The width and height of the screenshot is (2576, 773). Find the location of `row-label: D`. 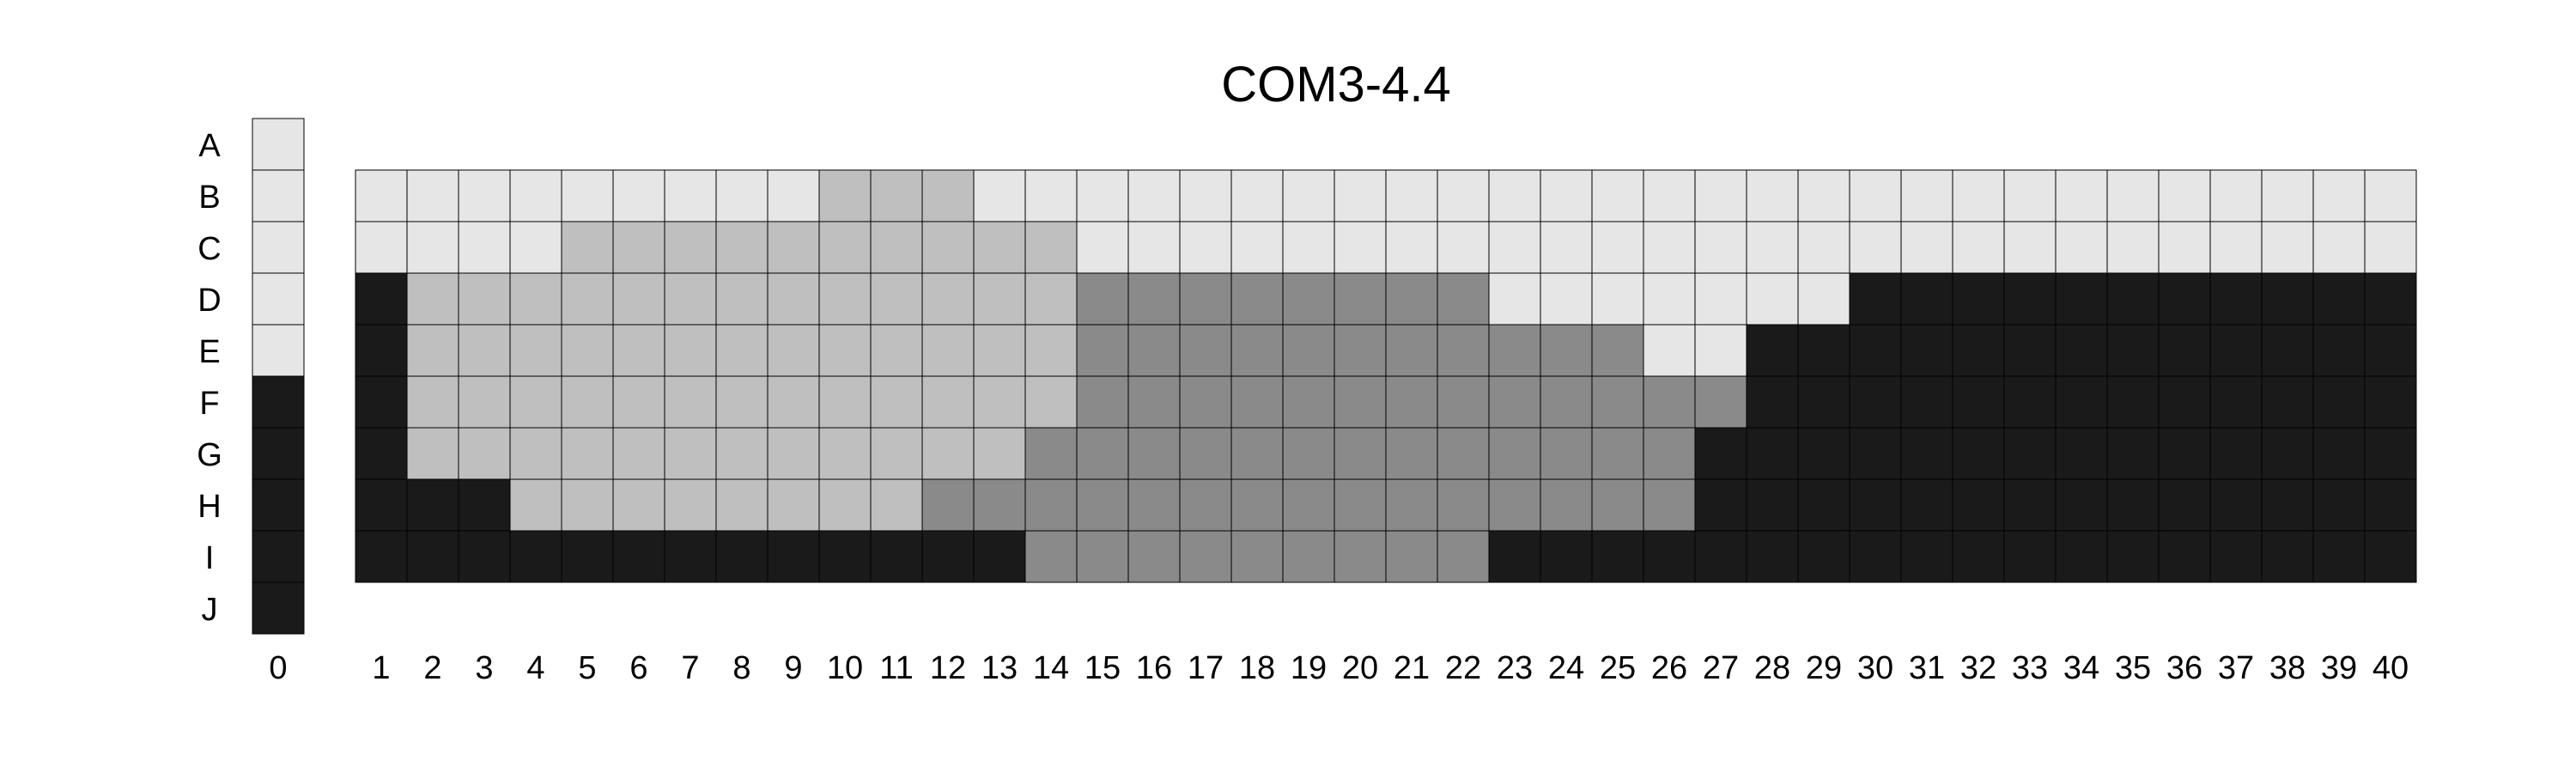

row-label: D is located at coordinates (209, 301).